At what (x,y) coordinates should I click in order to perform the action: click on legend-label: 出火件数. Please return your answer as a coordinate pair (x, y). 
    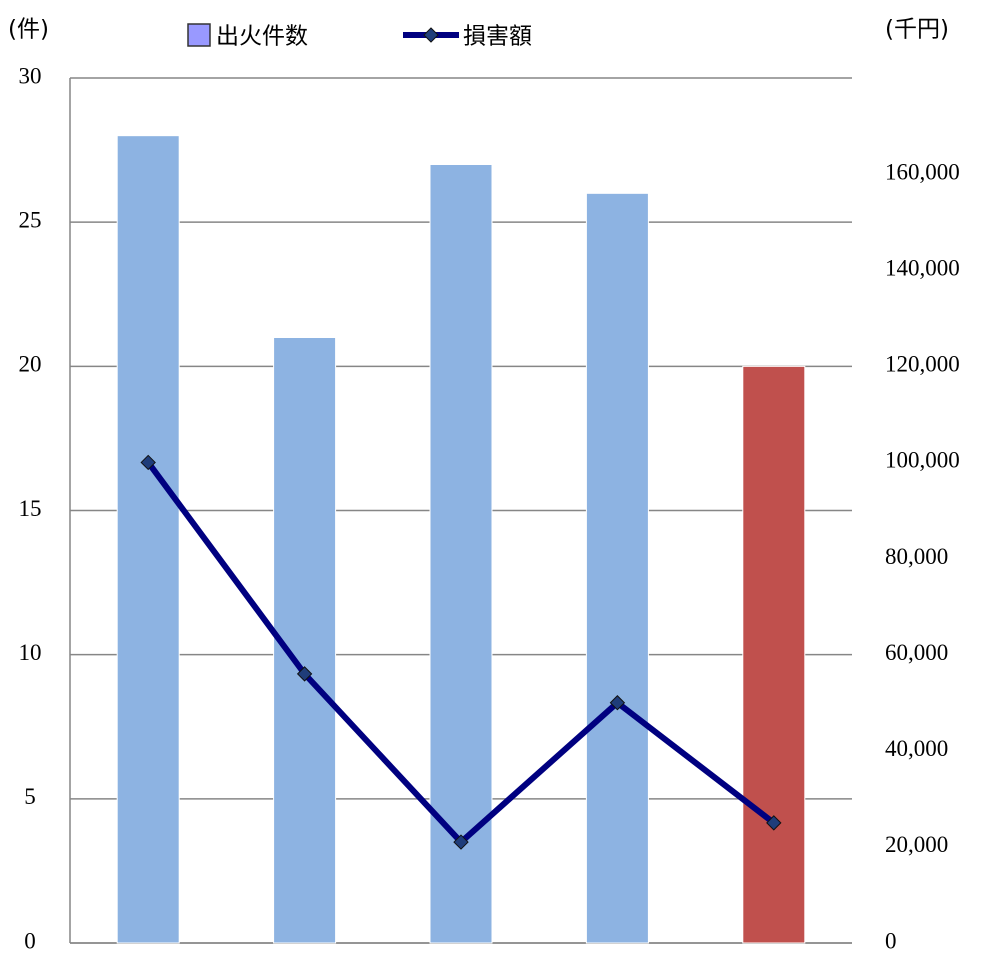
    Looking at the image, I should click on (262, 37).